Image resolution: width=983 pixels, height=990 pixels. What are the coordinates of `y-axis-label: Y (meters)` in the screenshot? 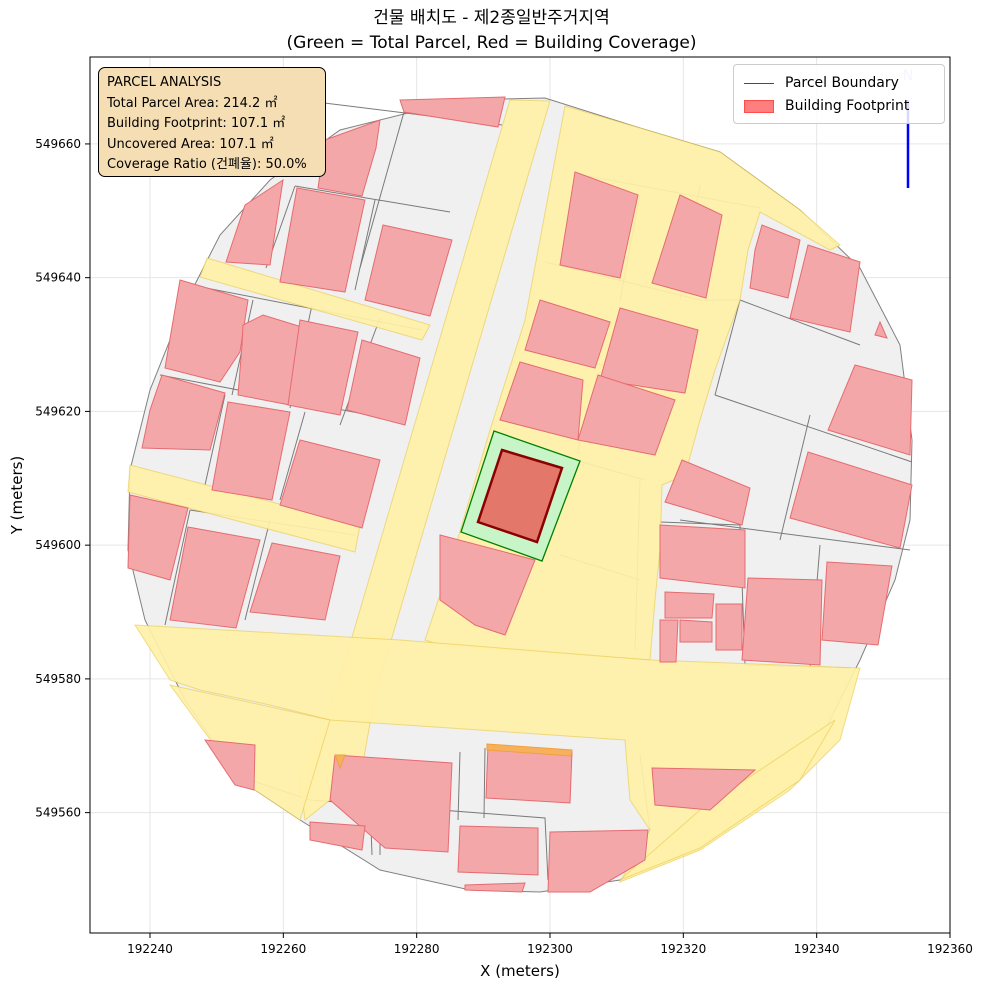 It's located at (17, 496).